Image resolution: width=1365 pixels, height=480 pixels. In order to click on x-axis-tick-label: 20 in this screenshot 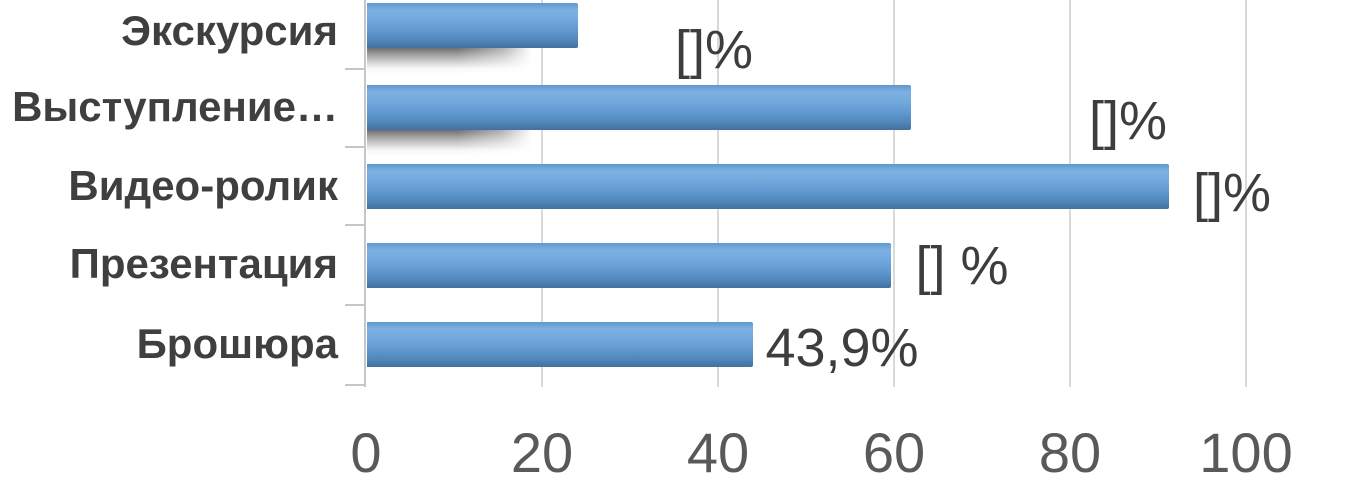, I will do `click(542, 450)`.